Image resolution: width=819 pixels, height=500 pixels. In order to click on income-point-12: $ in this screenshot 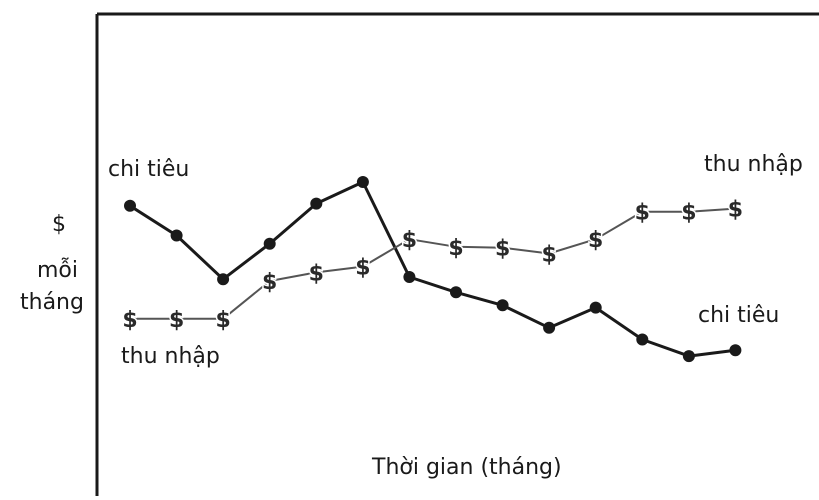, I will do `click(642, 213)`.